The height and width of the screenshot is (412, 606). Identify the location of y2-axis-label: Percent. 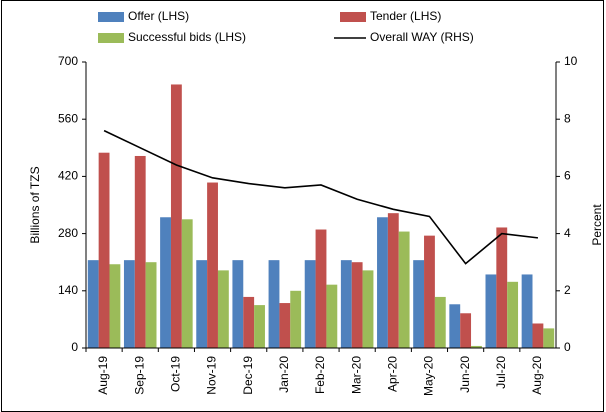
(597, 225).